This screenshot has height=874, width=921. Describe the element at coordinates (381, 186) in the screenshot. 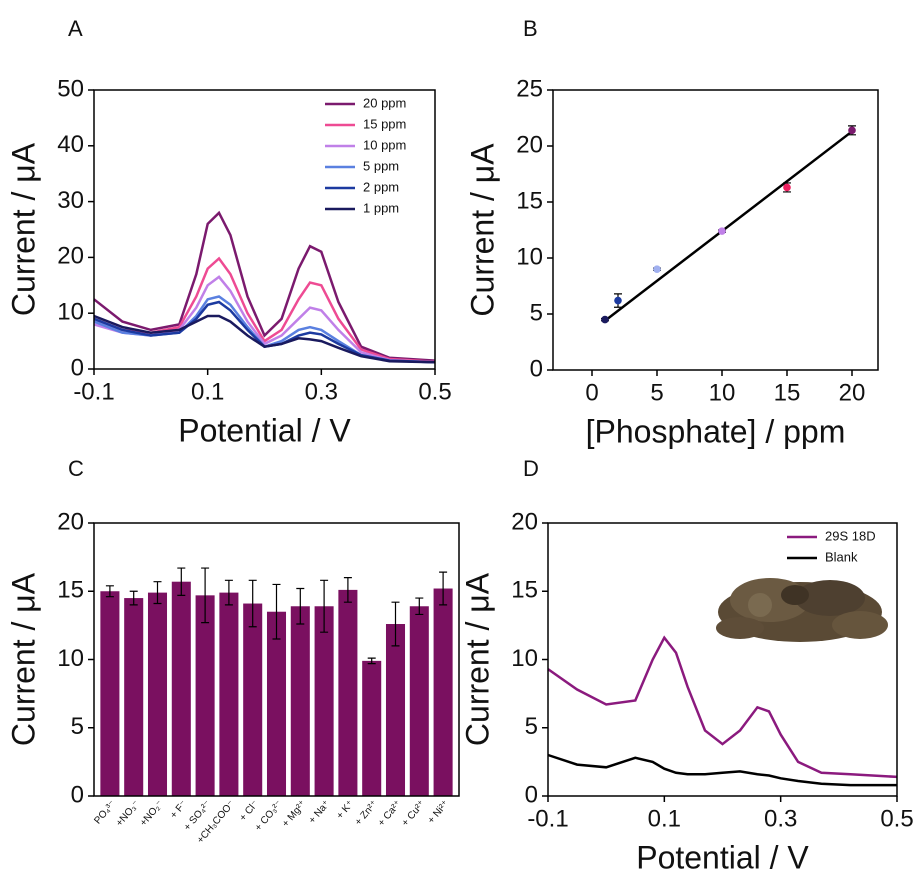

I see `legend-label: 2 ppm` at that location.